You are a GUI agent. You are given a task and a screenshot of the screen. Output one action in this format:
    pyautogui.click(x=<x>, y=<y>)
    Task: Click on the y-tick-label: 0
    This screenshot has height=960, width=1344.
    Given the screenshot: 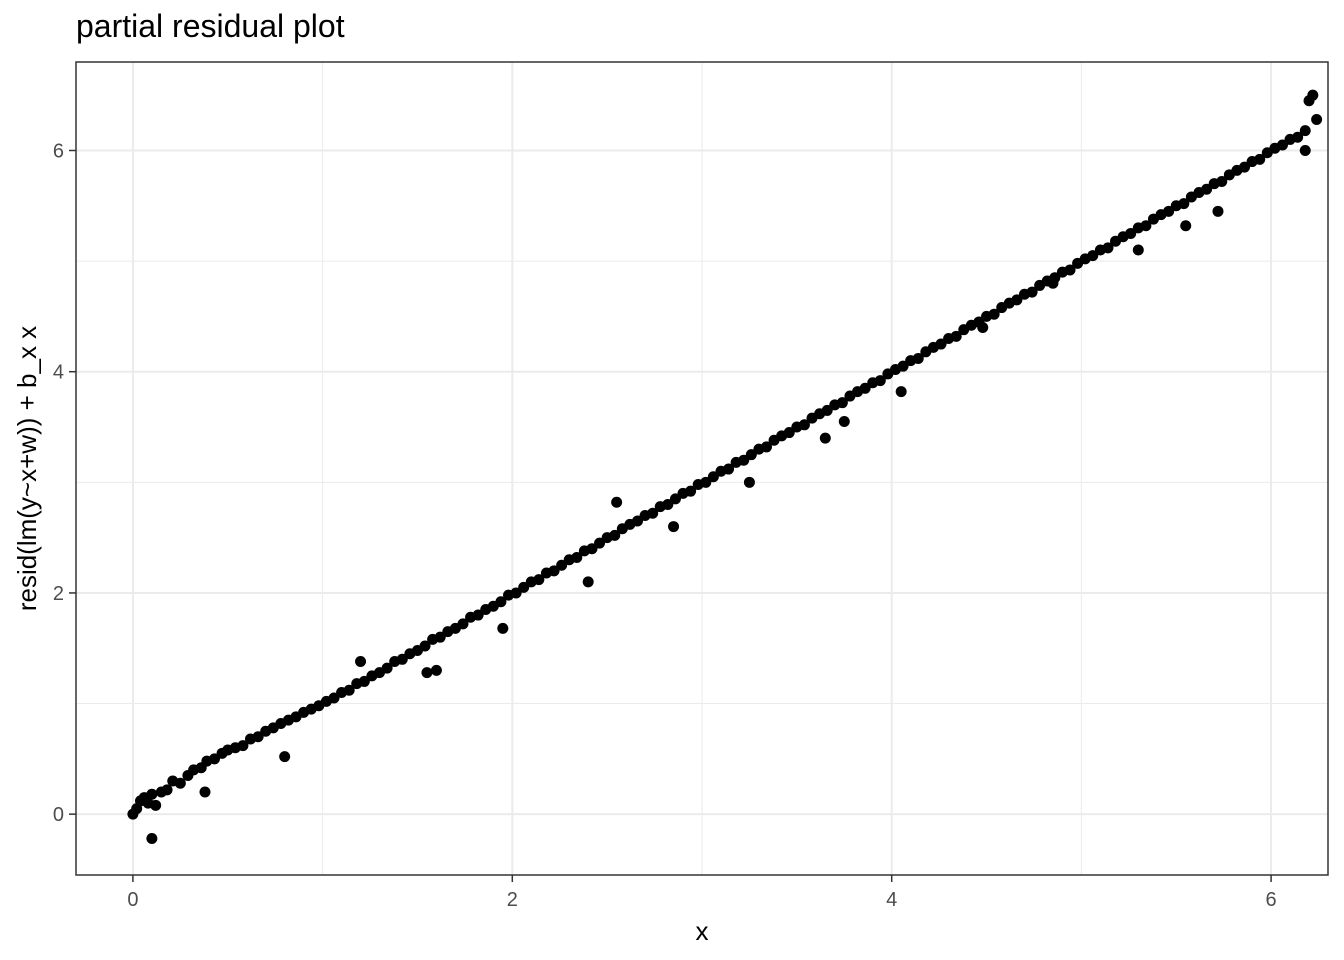 What is the action you would take?
    pyautogui.click(x=58, y=815)
    